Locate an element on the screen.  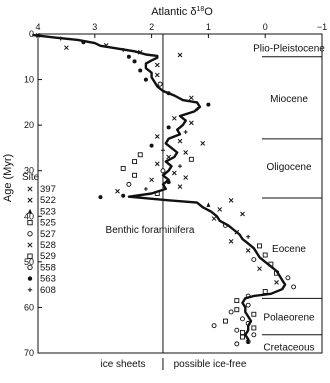
chart-title: Atlantic δ18O is located at coordinates (182, 12).